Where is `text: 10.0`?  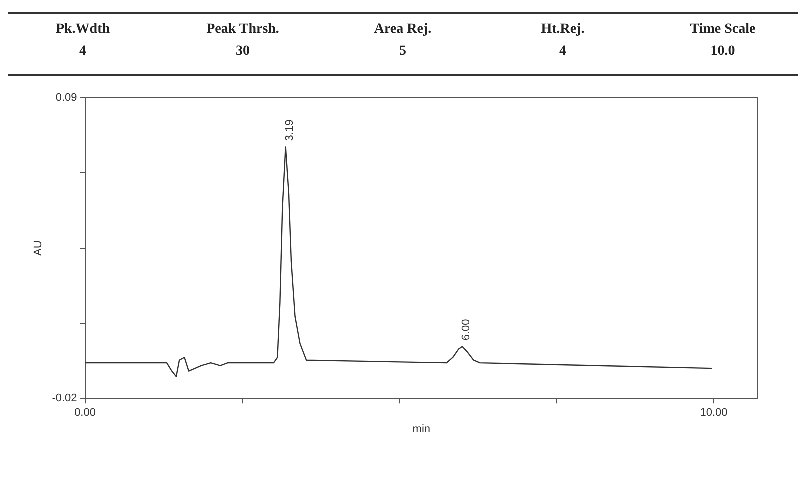
text: 10.0 is located at coordinates (723, 52).